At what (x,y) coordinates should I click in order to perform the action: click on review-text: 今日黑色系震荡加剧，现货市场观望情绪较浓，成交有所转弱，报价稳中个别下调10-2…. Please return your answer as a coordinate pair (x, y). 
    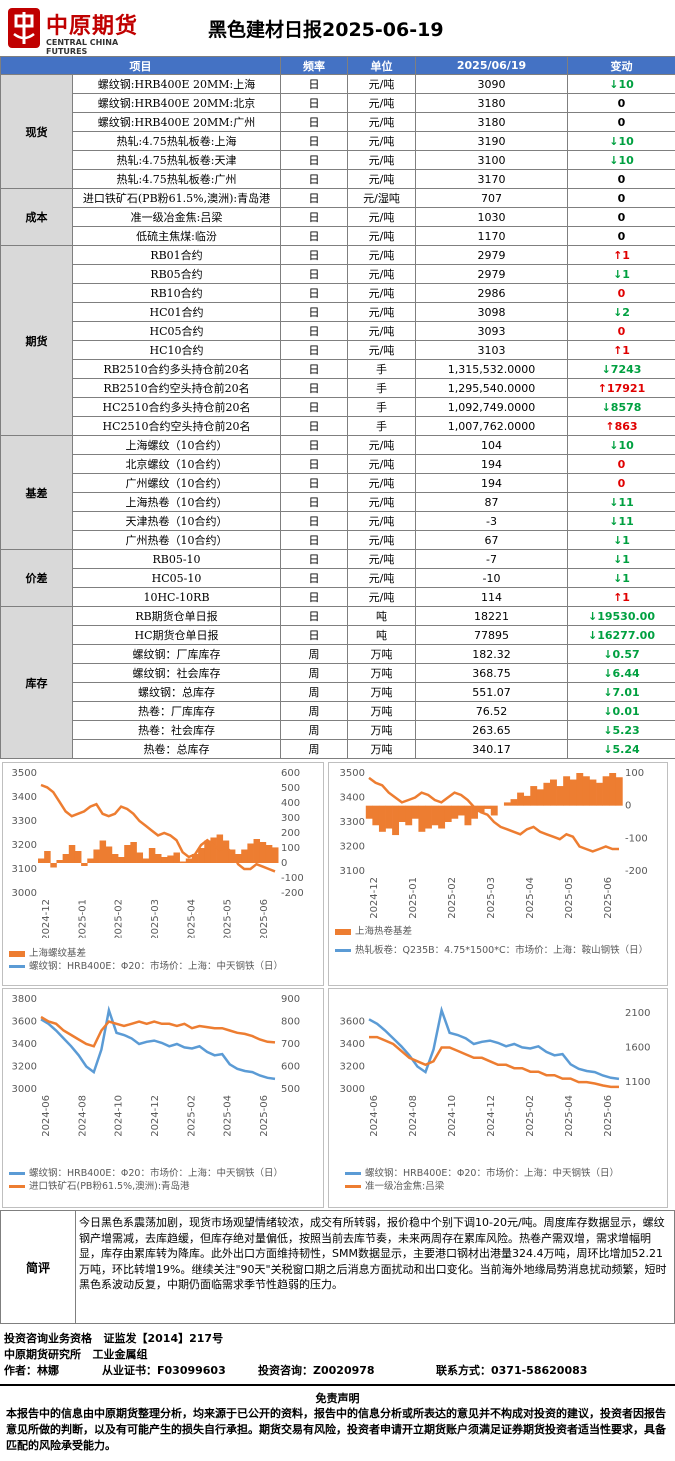
    Looking at the image, I should click on (374, 1254).